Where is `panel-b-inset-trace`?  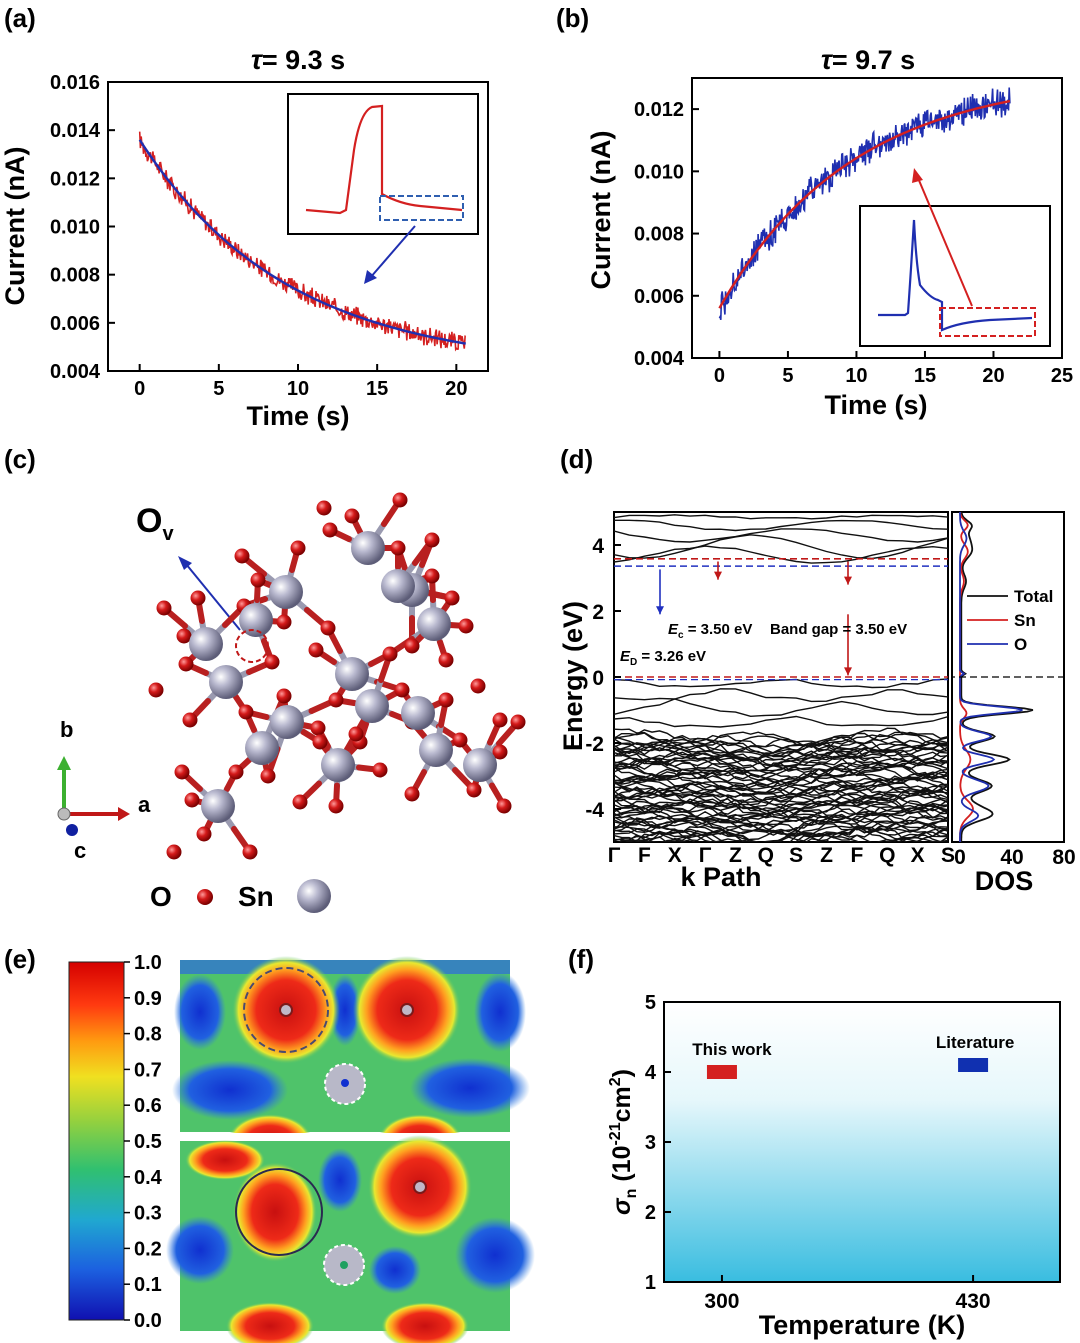
panel-b-inset-trace is located at coordinates (955, 275).